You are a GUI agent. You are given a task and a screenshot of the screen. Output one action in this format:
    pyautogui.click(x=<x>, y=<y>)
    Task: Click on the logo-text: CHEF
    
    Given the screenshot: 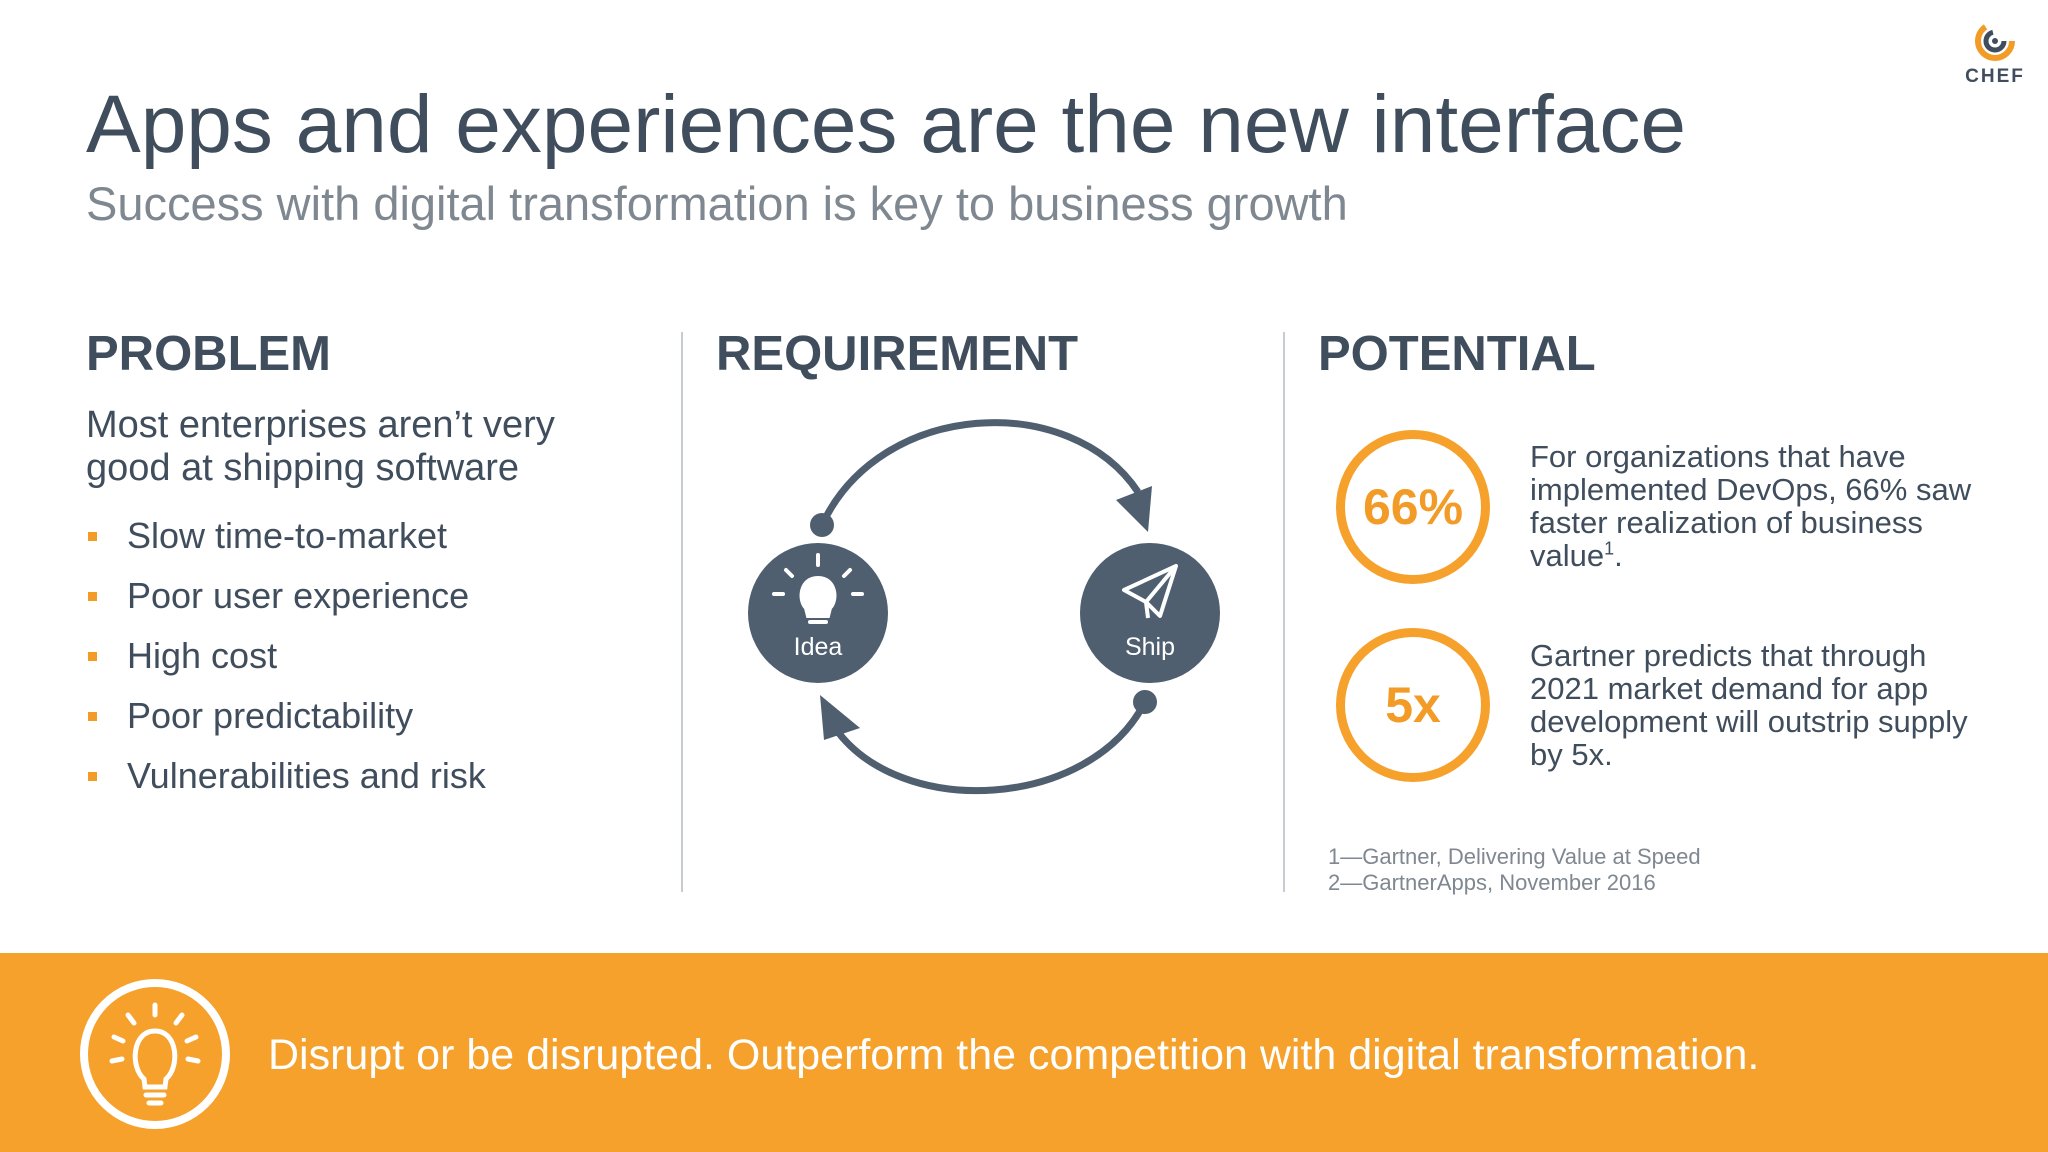 What is the action you would take?
    pyautogui.click(x=1995, y=76)
    